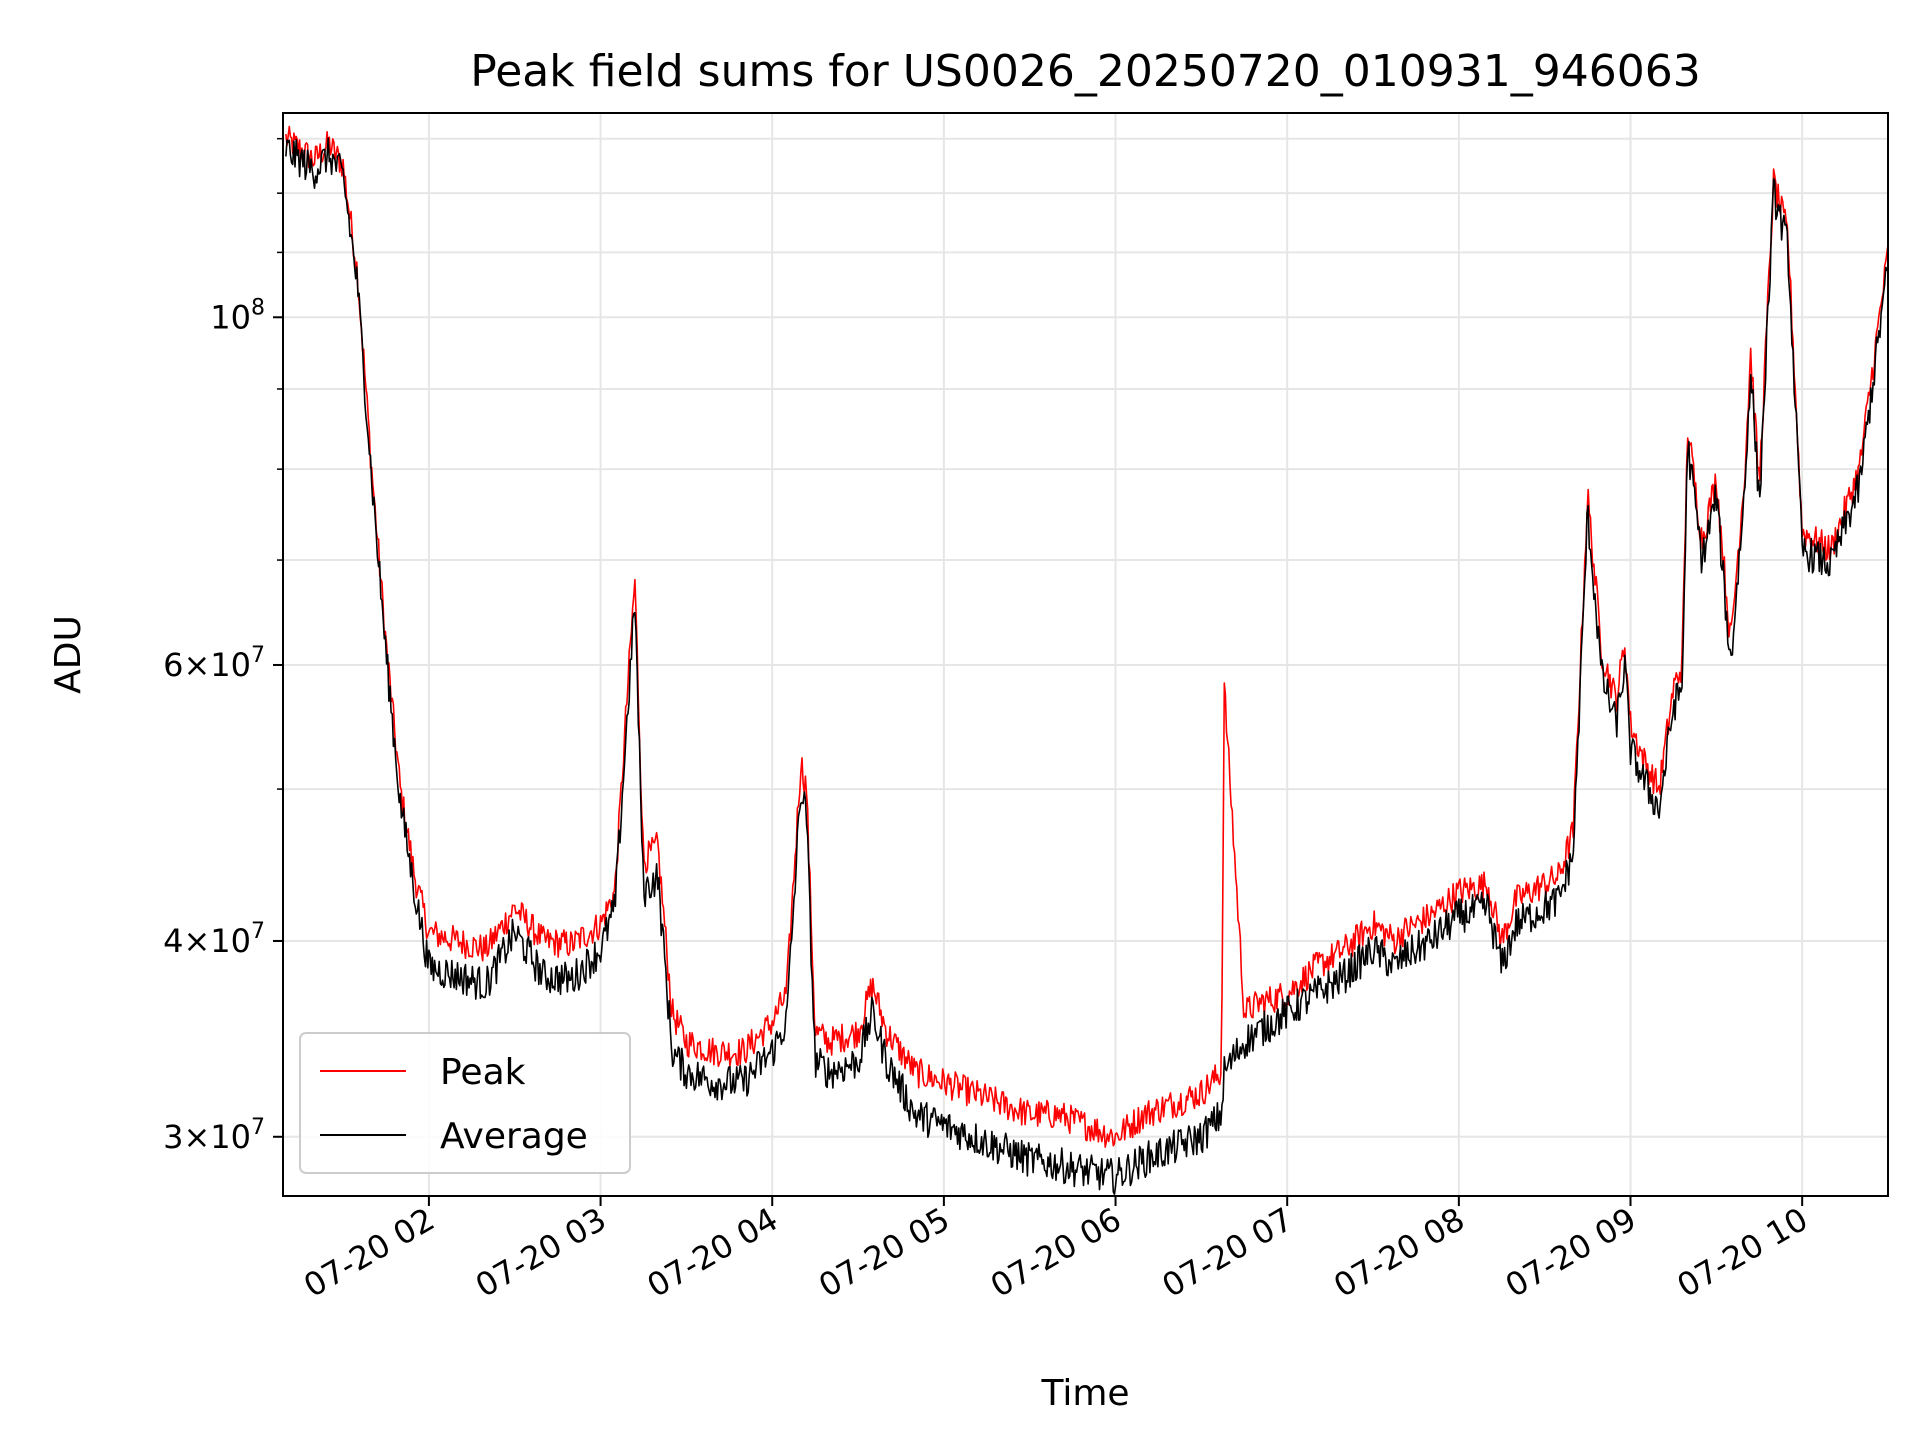  What do you see at coordinates (258, 307) in the screenshot?
I see `y-tick-exponent: 8` at bounding box center [258, 307].